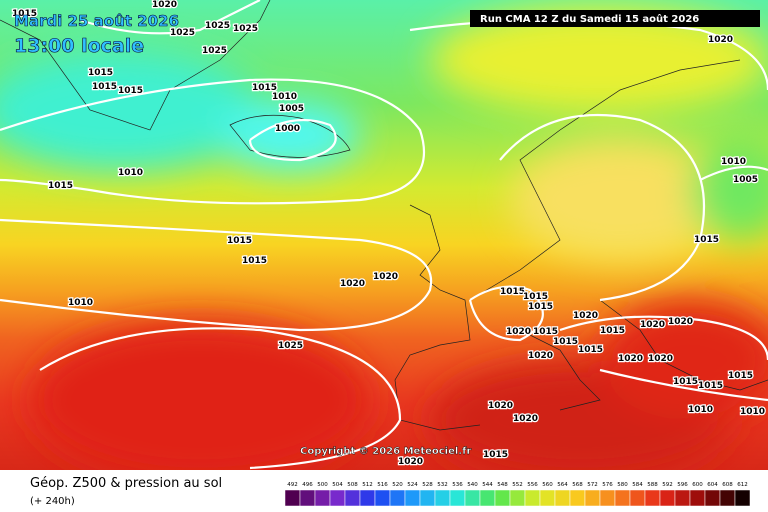  Describe the element at coordinates (367, 485) in the screenshot. I see `legend-label: 512` at that location.